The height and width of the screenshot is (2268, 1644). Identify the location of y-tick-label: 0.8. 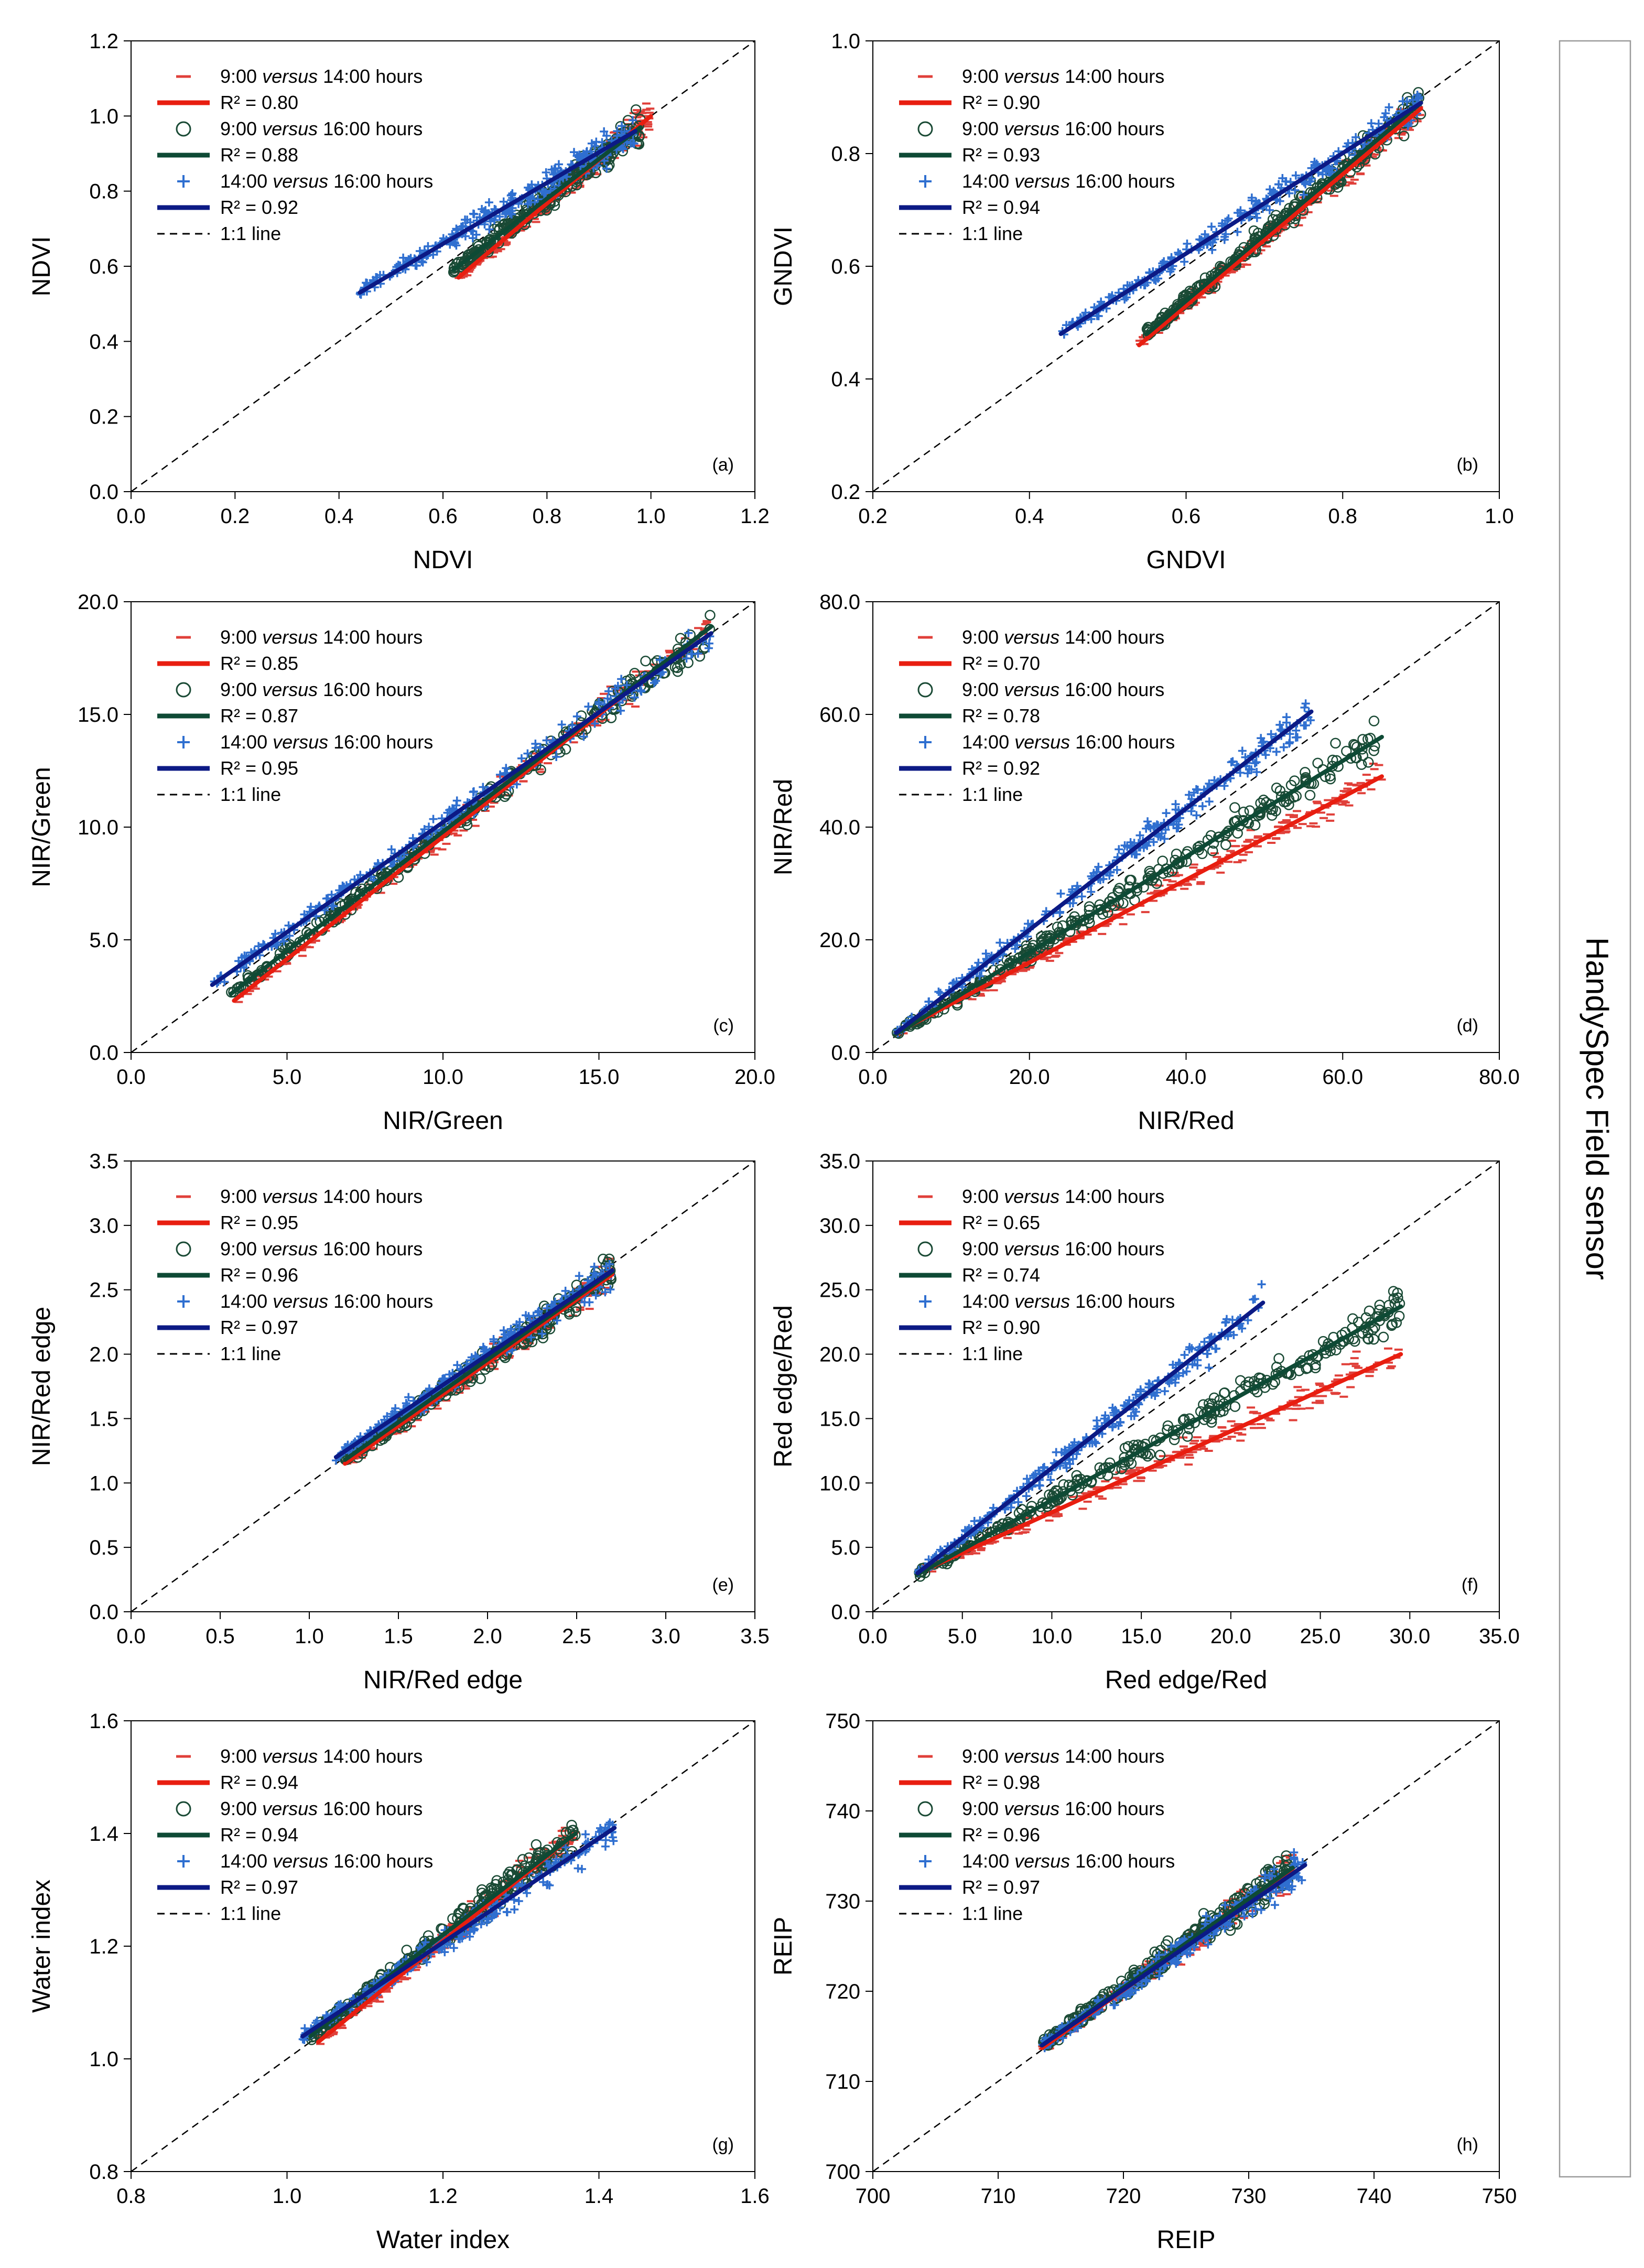
(104, 191).